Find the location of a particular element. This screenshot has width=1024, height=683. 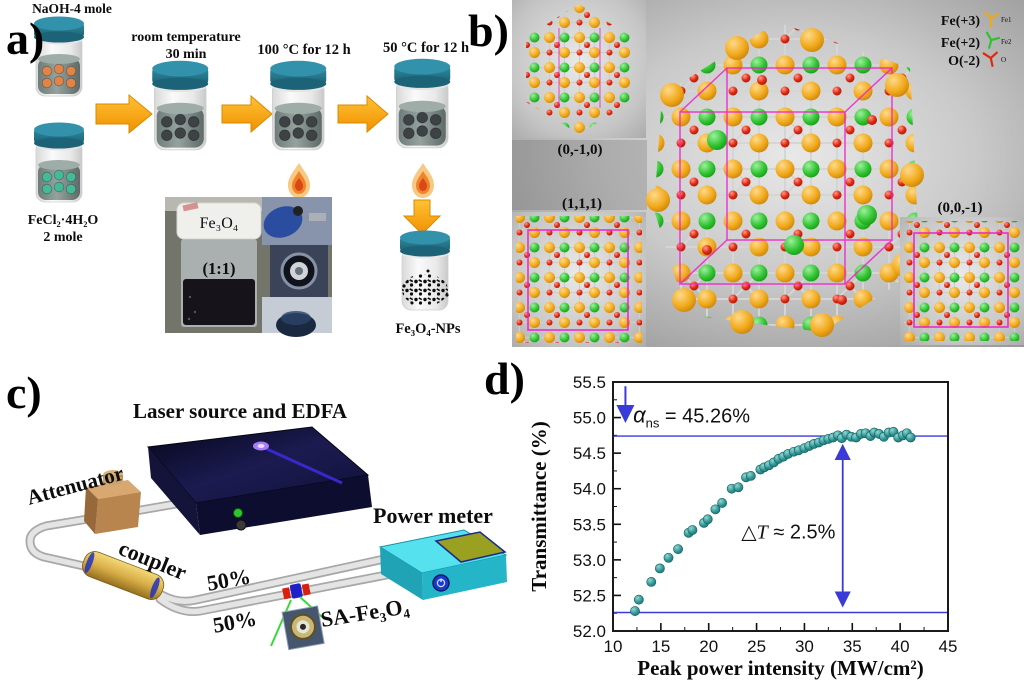

photo-inset-ferrule is located at coordinates (299, 271).